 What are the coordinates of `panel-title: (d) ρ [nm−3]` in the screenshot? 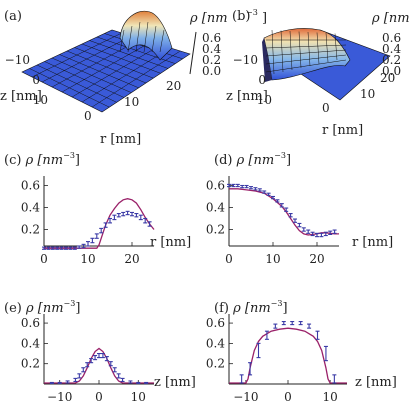 It's located at (252, 159).